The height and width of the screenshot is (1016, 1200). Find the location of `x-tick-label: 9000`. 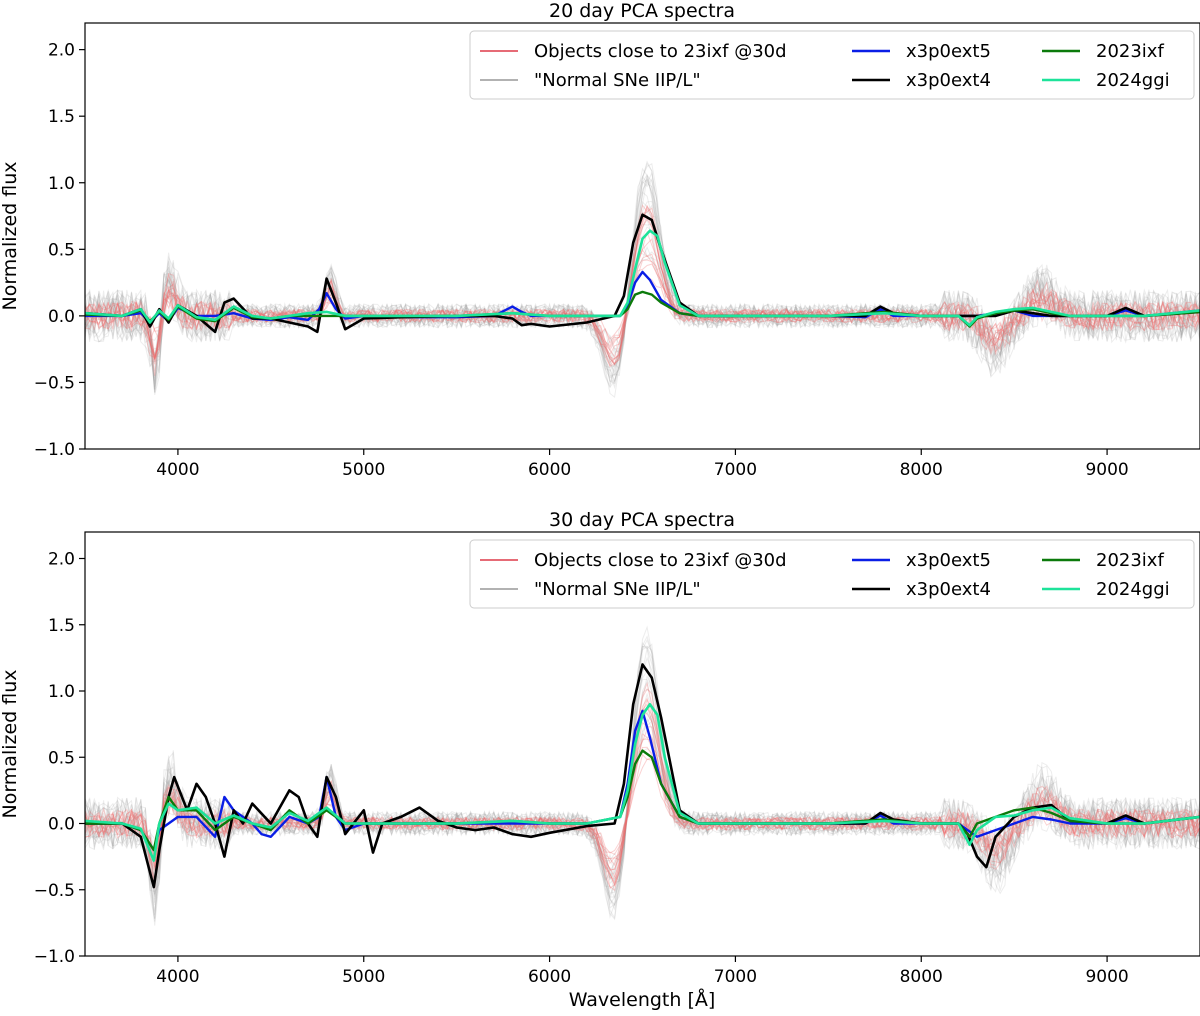

x-tick-label: 9000 is located at coordinates (1106, 977).